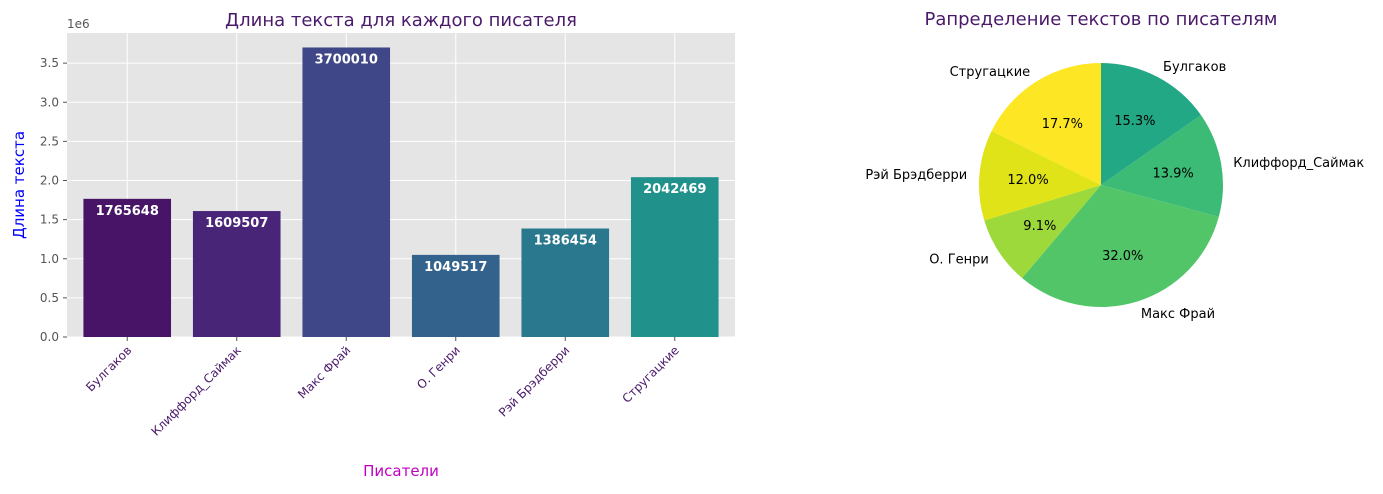 Image resolution: width=1383 pixels, height=494 pixels. I want to click on y-tick-label: 0.0, so click(49, 337).